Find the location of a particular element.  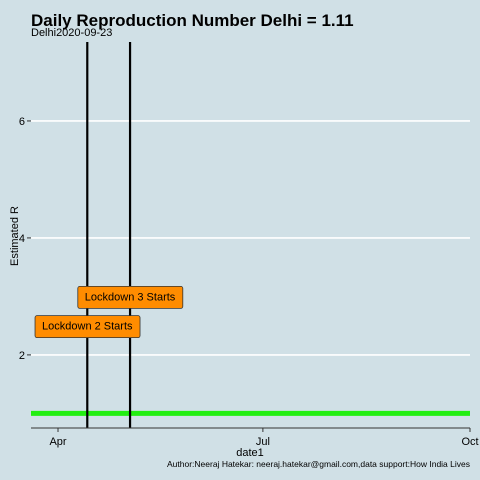

vline-layer is located at coordinates (109, 235).